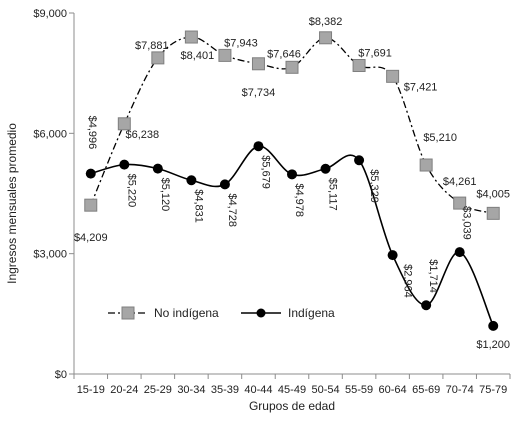  Describe the element at coordinates (467, 223) in the screenshot. I see `data-label-indigena: $3,039` at that location.